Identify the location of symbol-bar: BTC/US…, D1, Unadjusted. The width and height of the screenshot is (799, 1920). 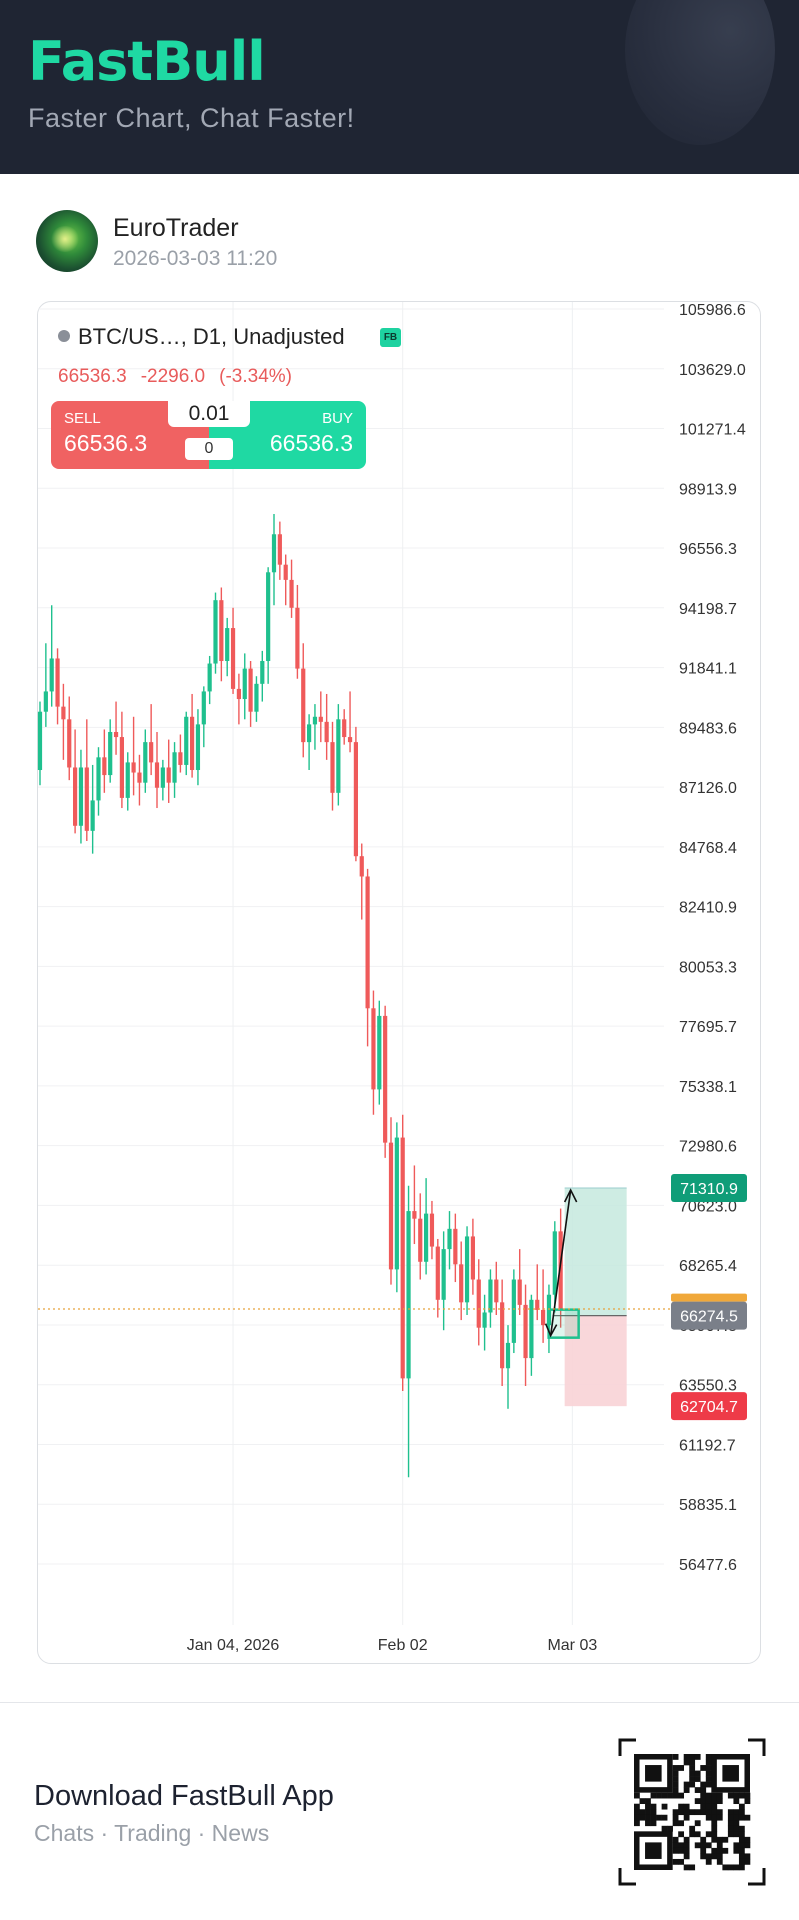
(201, 337).